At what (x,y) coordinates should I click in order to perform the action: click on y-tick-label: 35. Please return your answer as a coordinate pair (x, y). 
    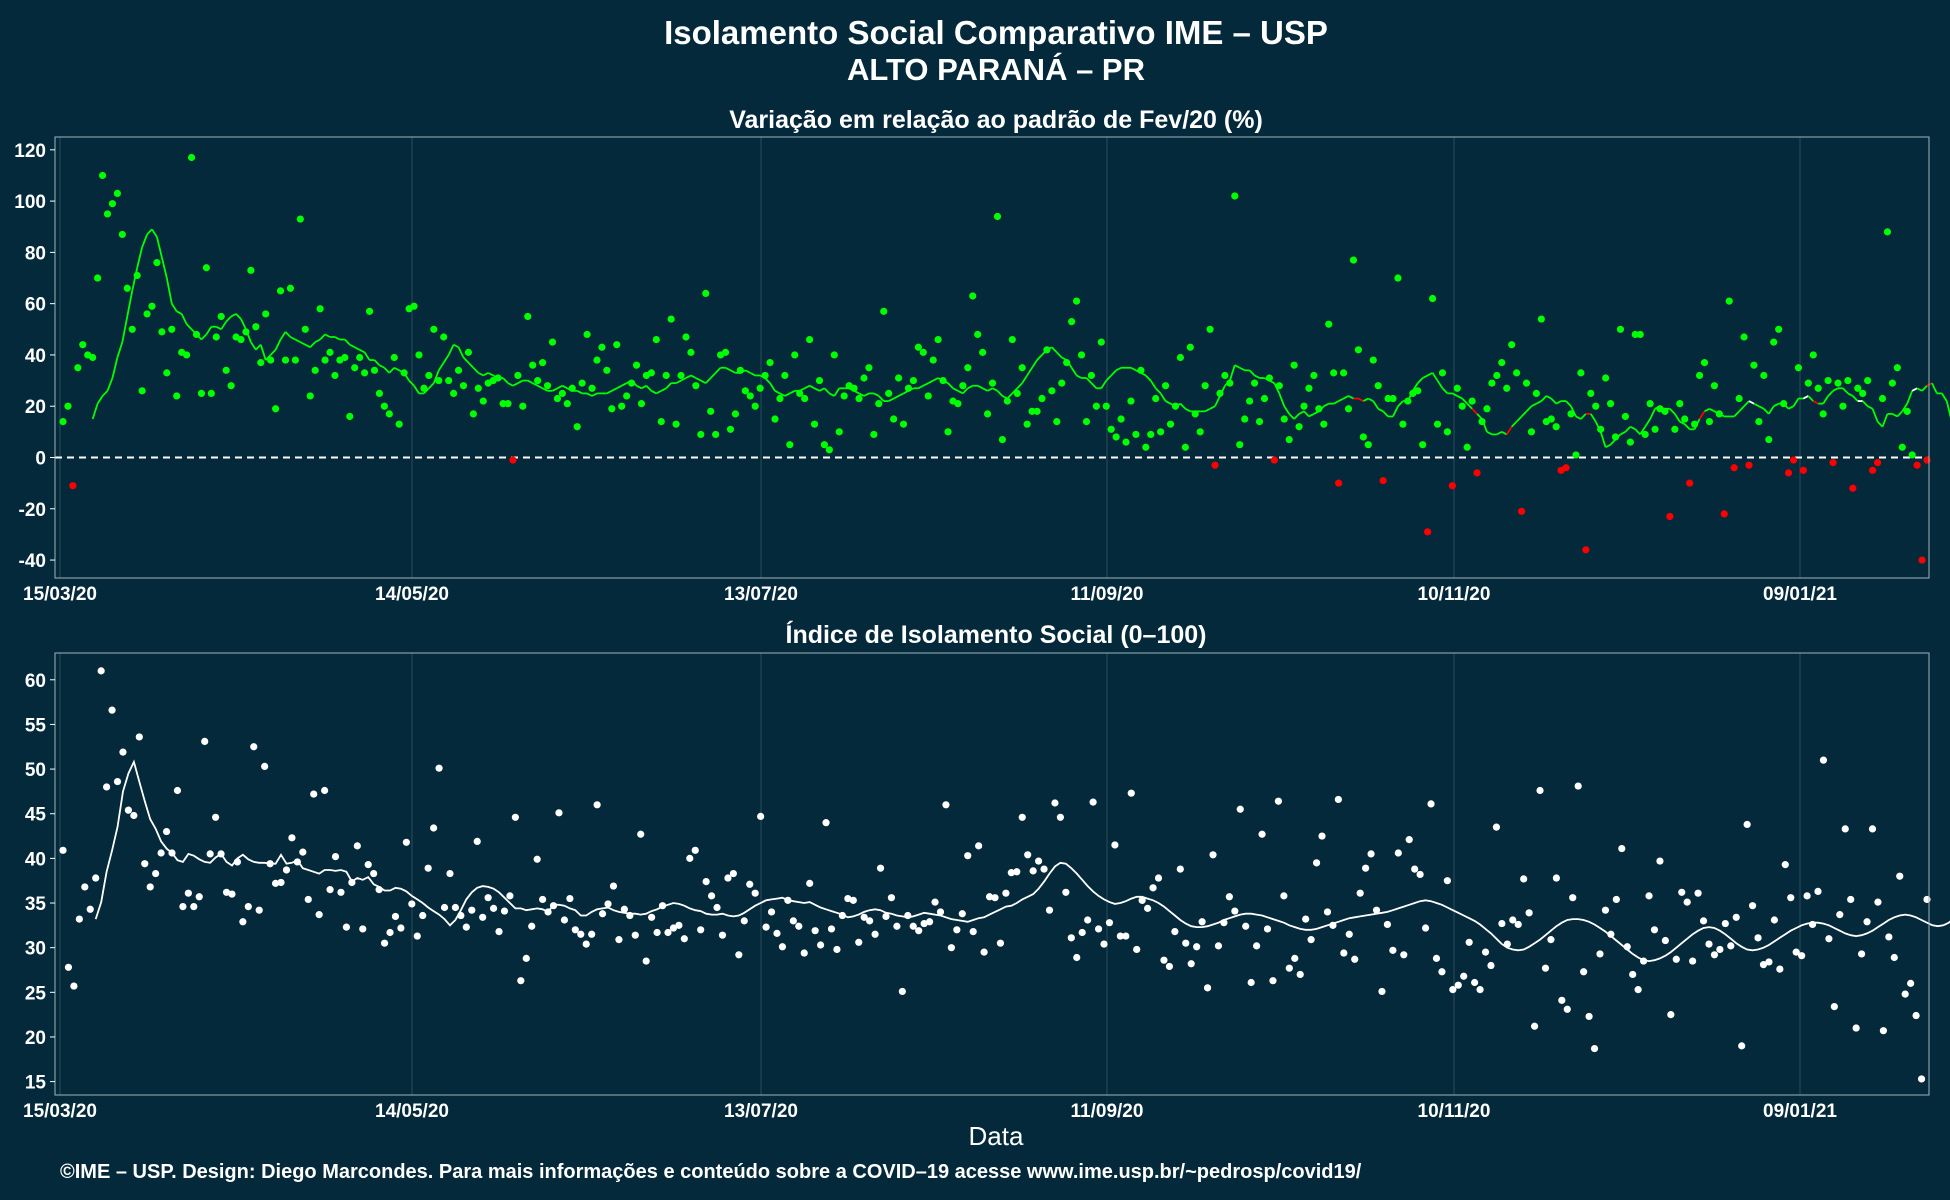
    Looking at the image, I should click on (36, 904).